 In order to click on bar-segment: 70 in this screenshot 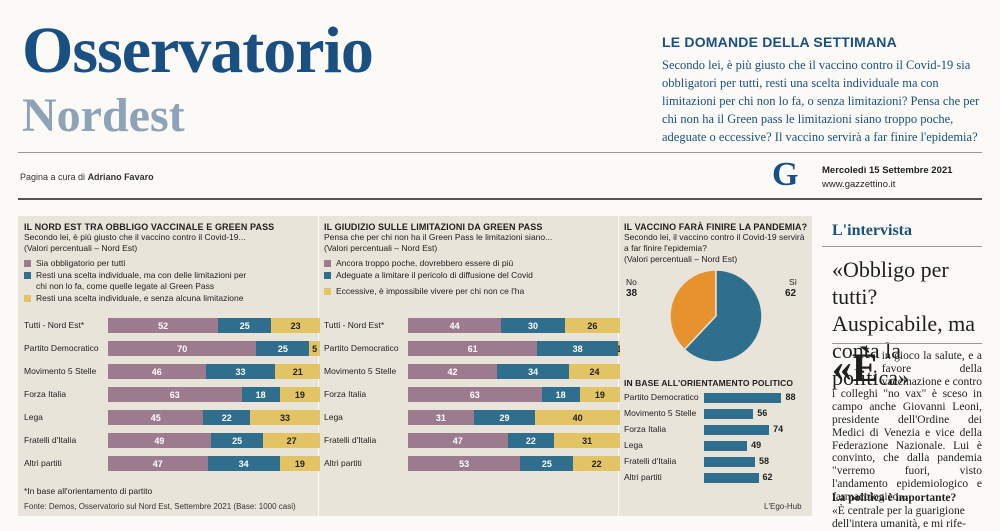, I will do `click(182, 348)`.